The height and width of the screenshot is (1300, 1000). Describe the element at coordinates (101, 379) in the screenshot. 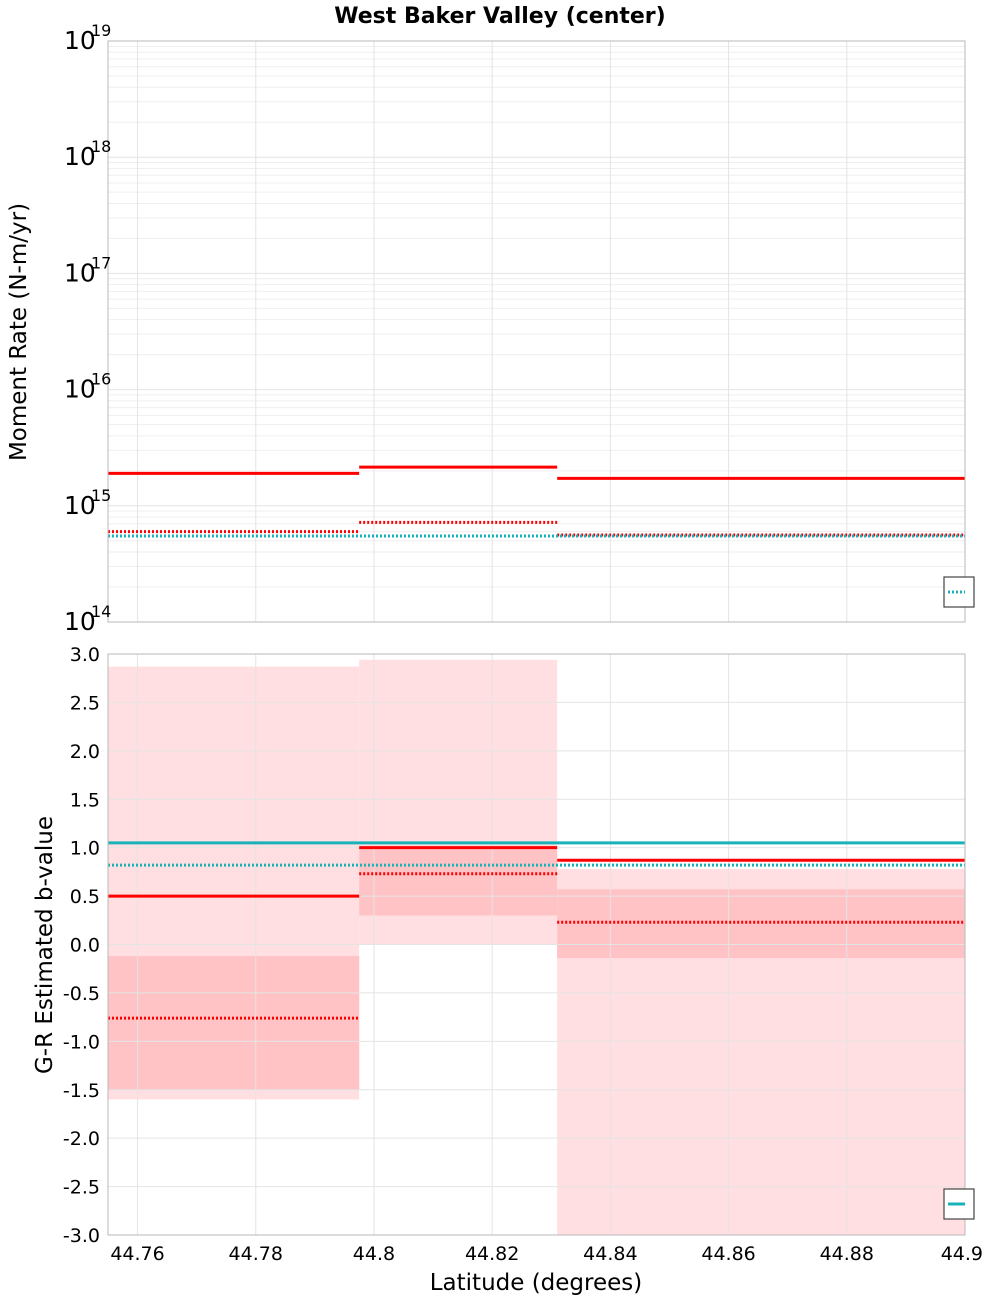

I see `moment-rate-y-tick-exponent: 16` at that location.